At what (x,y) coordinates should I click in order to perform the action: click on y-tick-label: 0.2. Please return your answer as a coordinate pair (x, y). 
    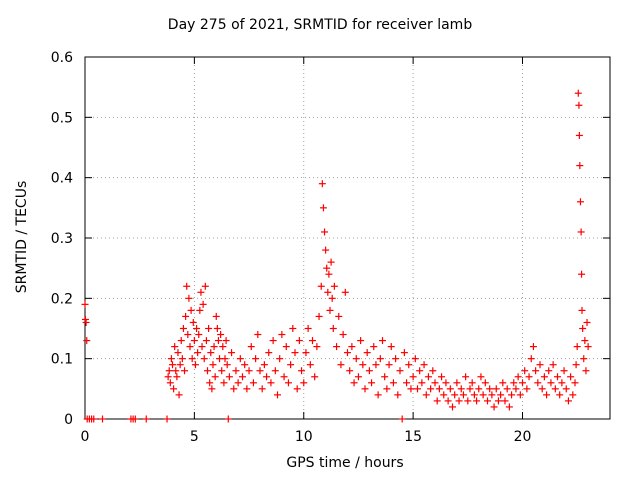
    Looking at the image, I should click on (62, 299).